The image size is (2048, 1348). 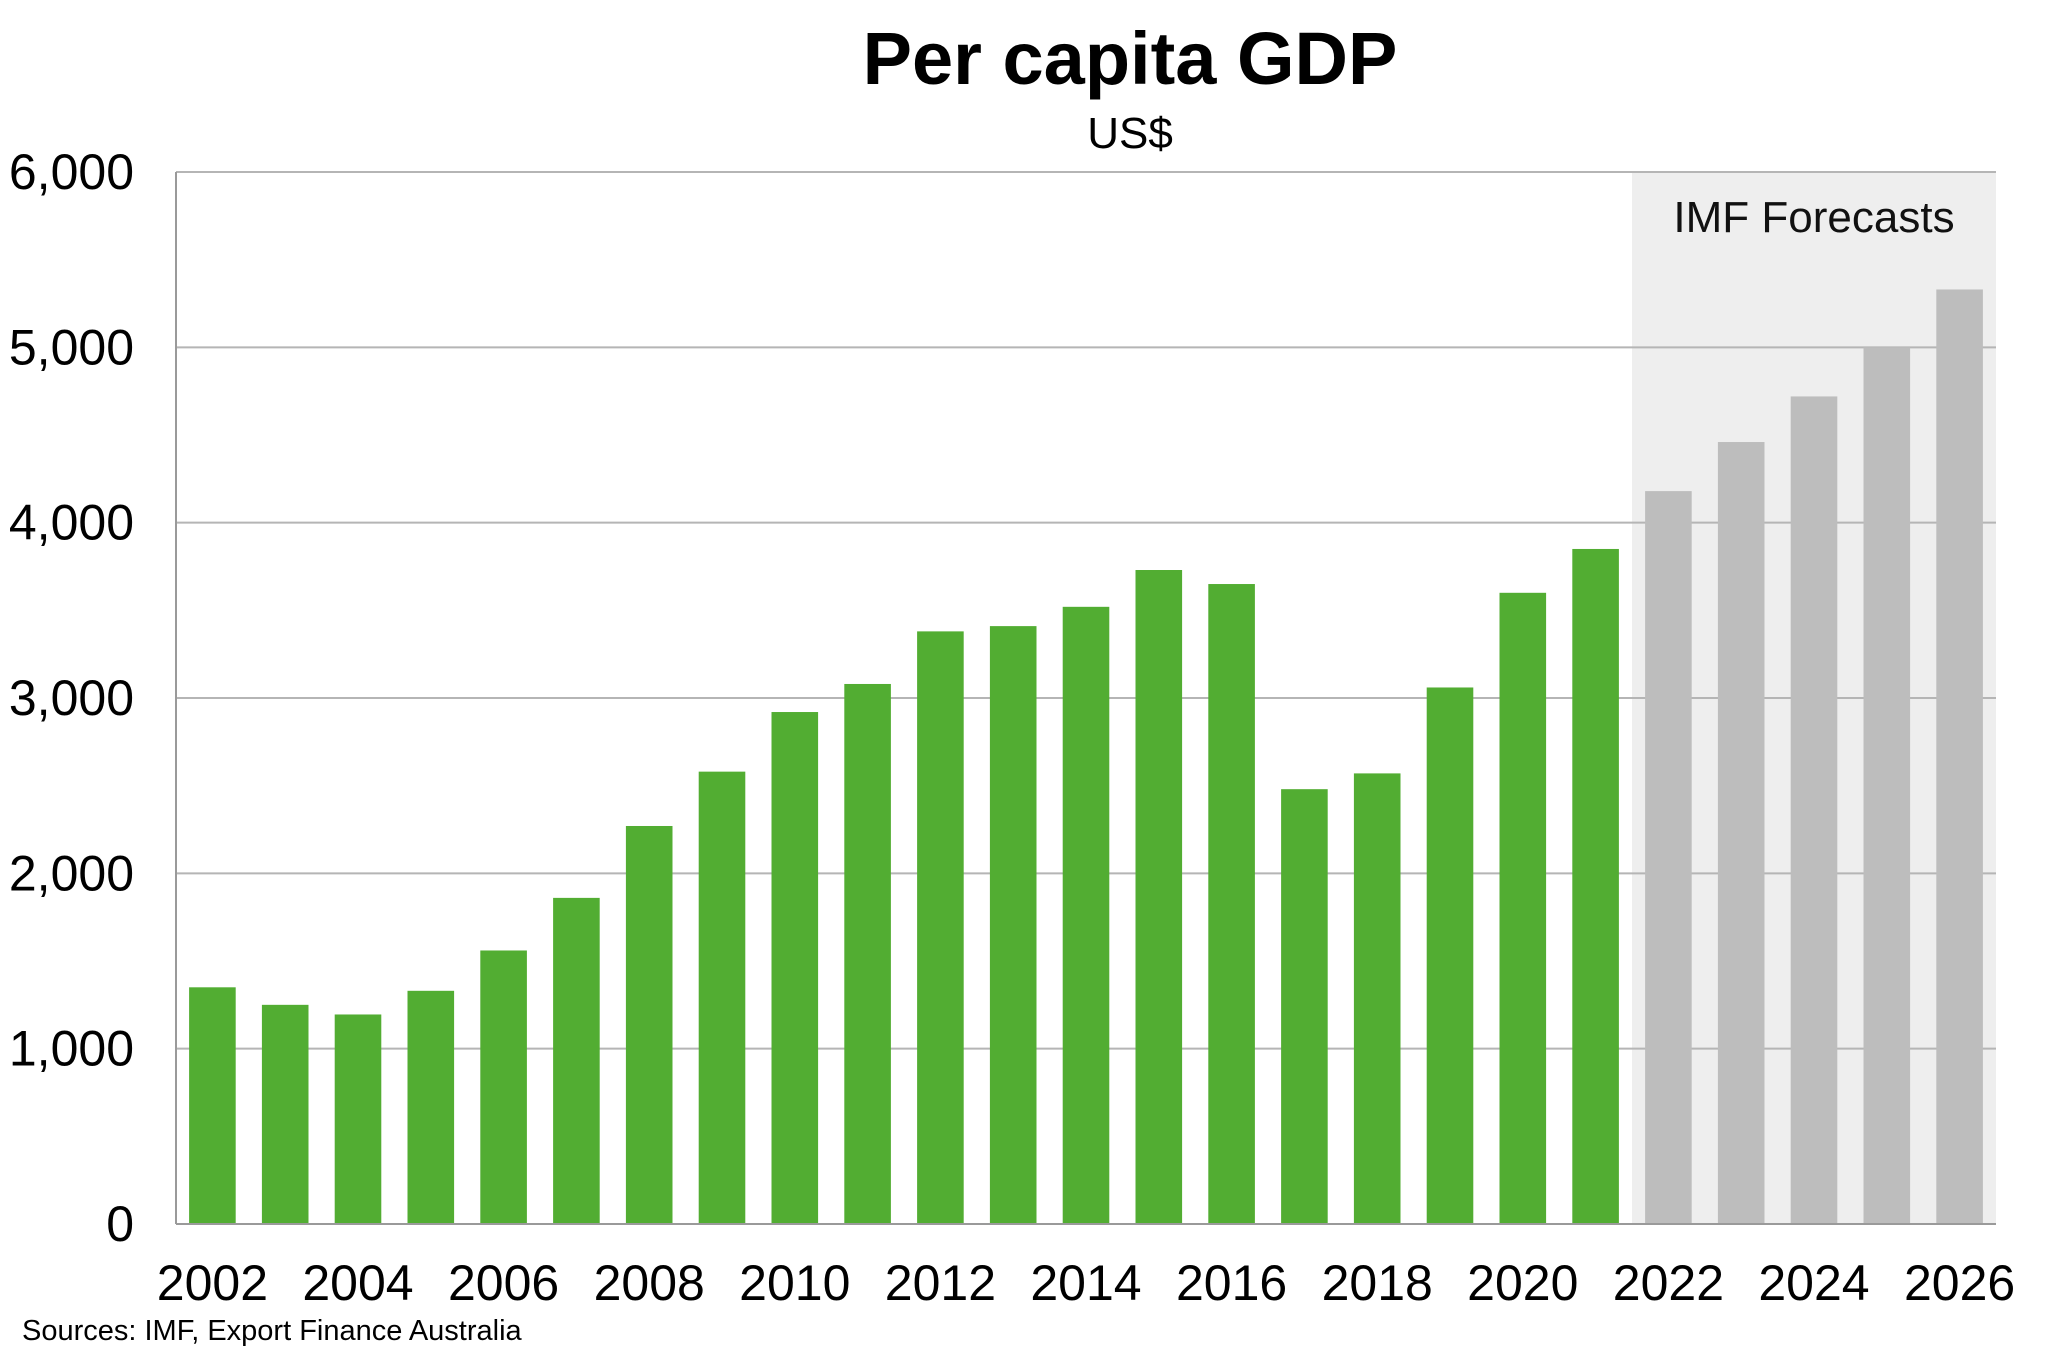 I want to click on x-tick-label: 2012, so click(x=940, y=1283).